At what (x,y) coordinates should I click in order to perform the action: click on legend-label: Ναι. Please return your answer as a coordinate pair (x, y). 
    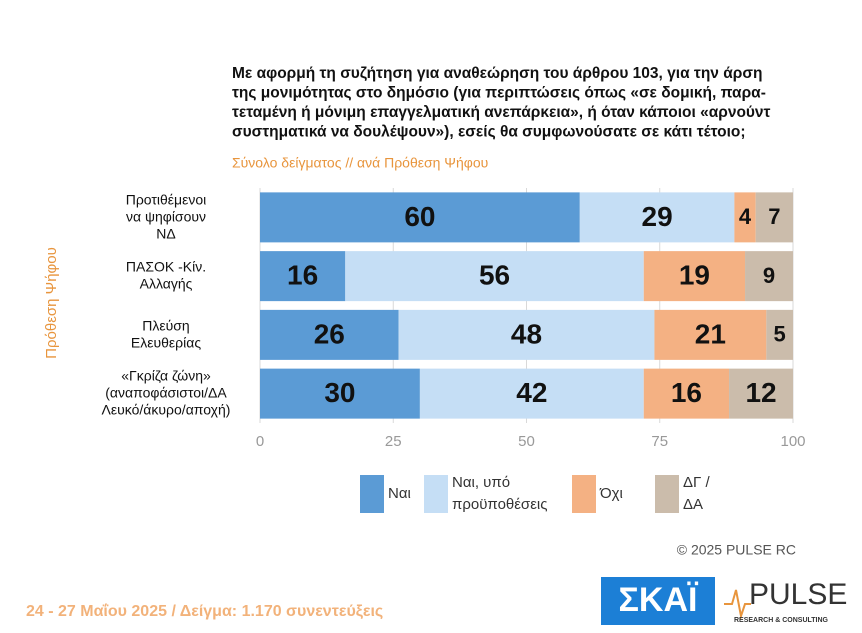
    Looking at the image, I should click on (399, 493).